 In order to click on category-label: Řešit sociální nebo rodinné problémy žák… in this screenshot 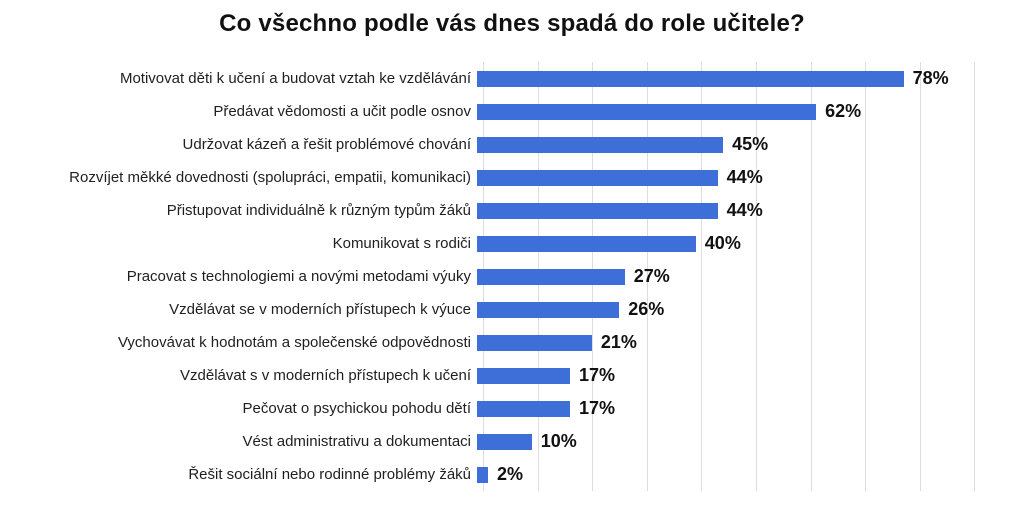, I will do `click(329, 474)`.